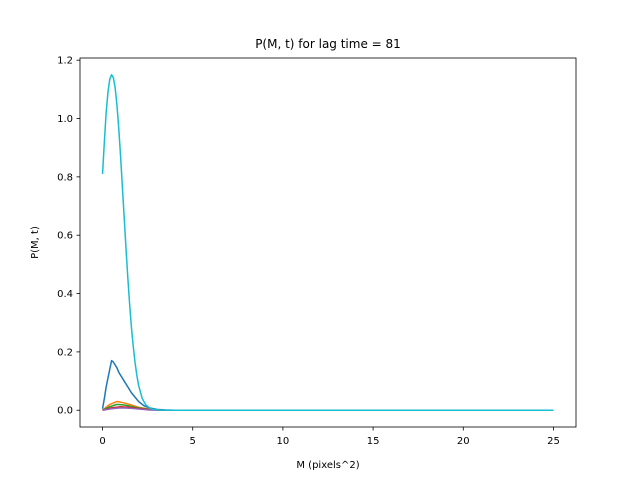 The height and width of the screenshot is (485, 640). I want to click on y-axis: 0.0 0.2 0.4 0.6 0.8 1.0 1.2, so click(68, 236).